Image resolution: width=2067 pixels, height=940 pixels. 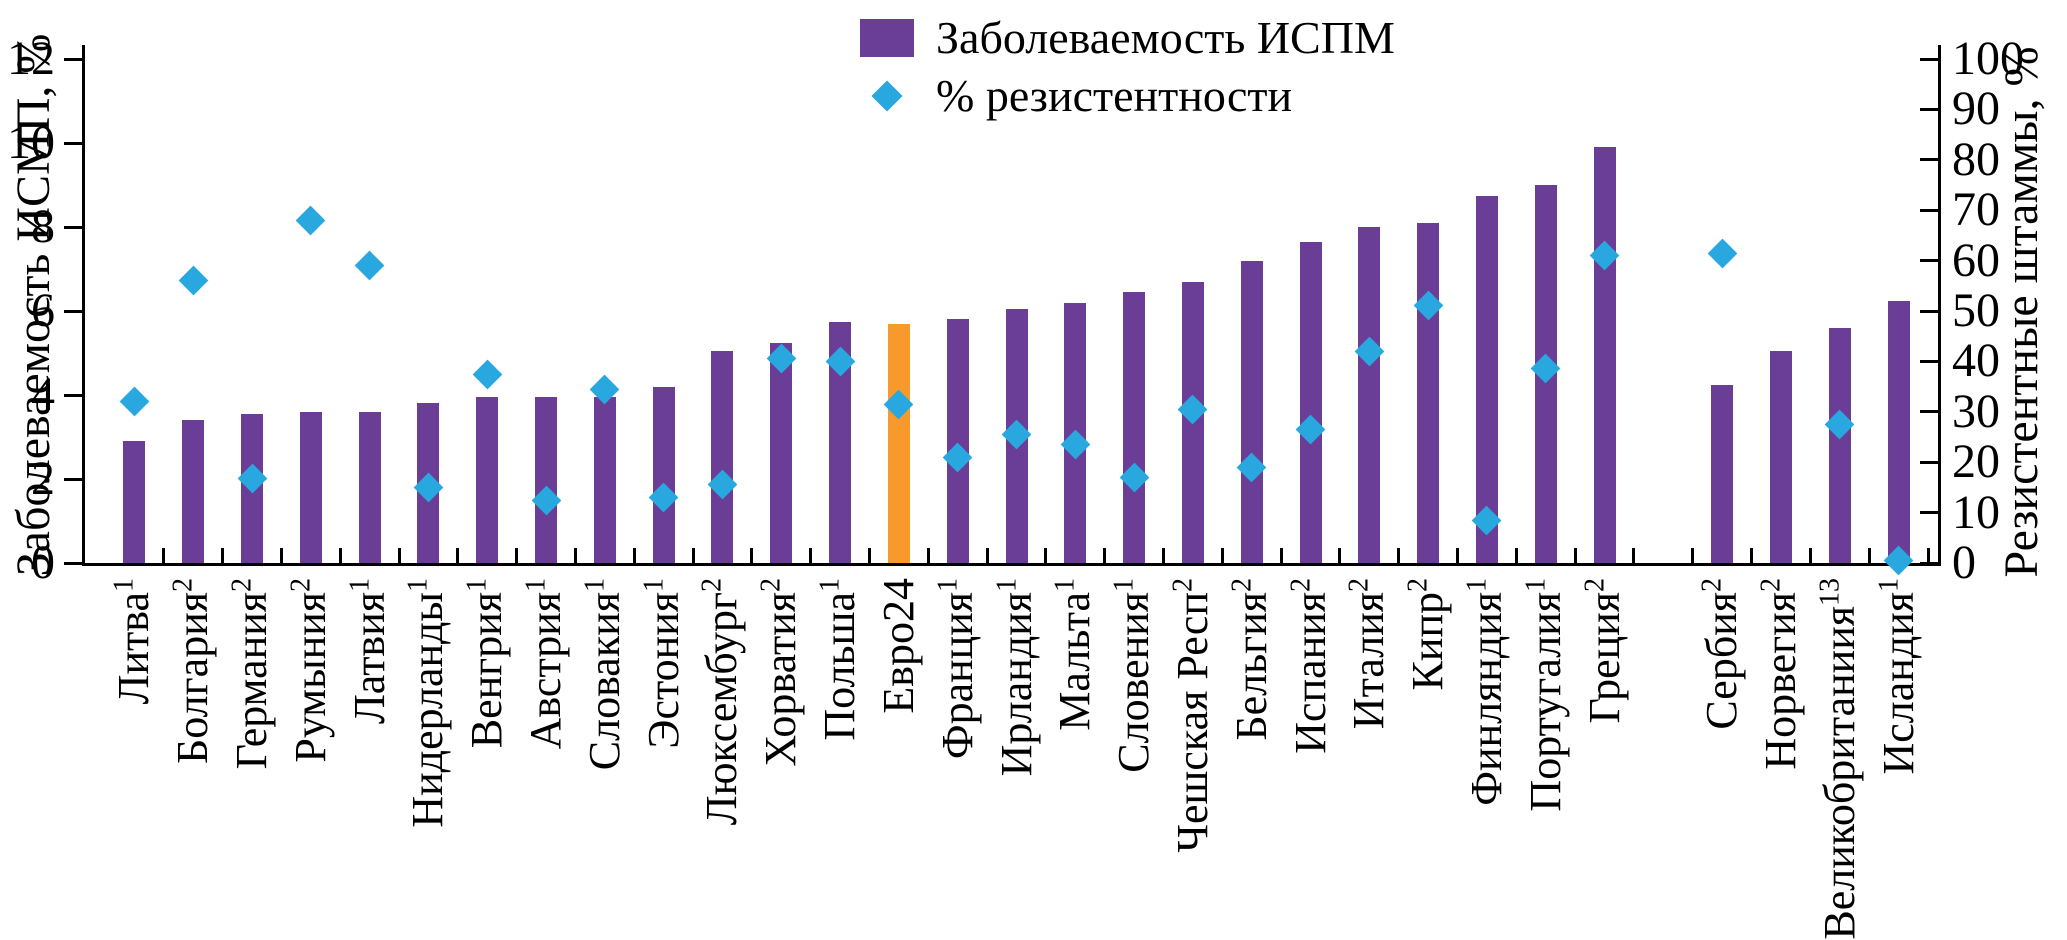 What do you see at coordinates (1976, 361) in the screenshot?
I see `right-axis-tick-label: 40` at bounding box center [1976, 361].